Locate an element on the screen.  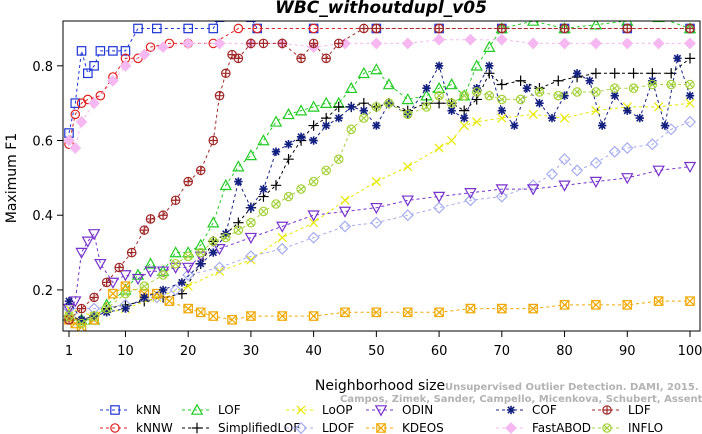
legend-item-odin: ODIN is located at coordinates (399, 410).